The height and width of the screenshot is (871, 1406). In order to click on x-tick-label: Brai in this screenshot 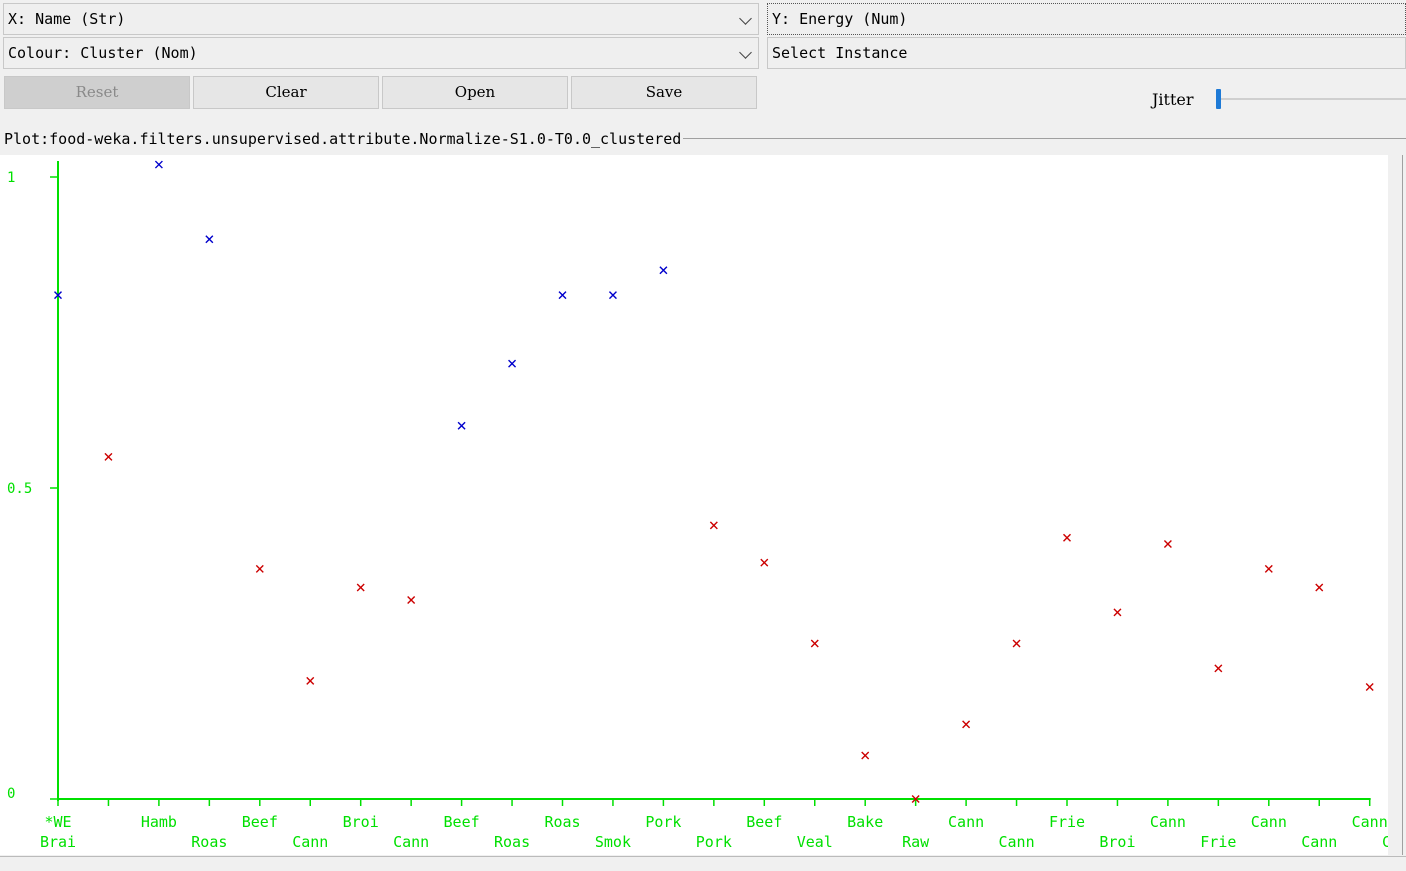, I will do `click(58, 842)`.